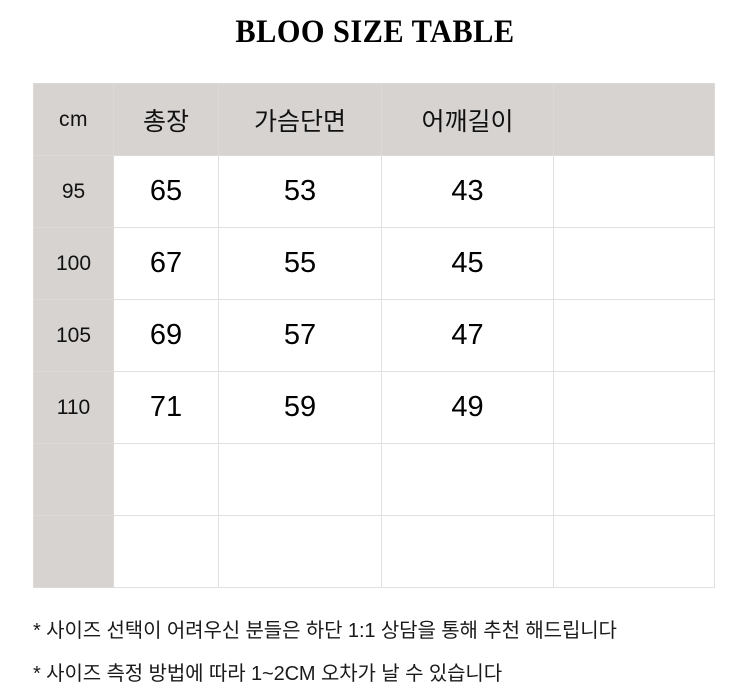 The width and height of the screenshot is (750, 700). I want to click on page-title: BLOO SIZE TABLE, so click(375, 32).